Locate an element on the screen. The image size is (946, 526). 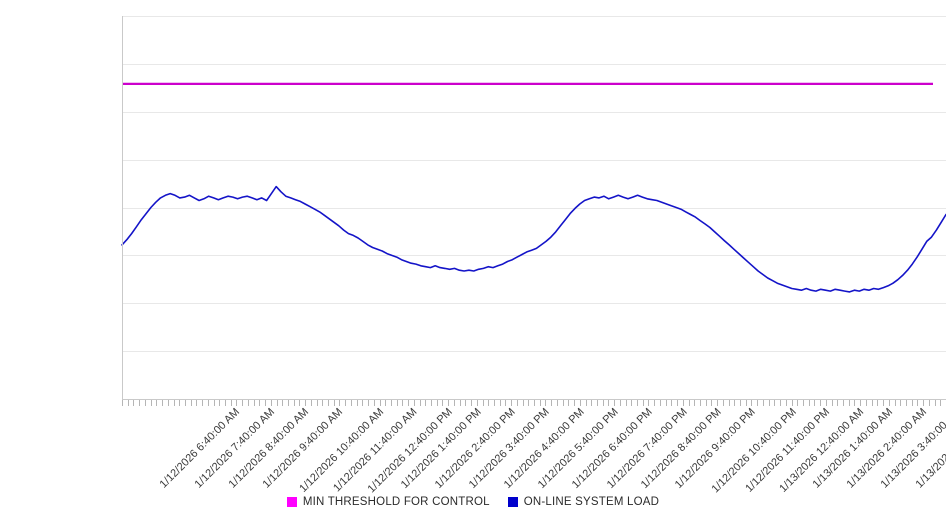
x-axis-tick-marks is located at coordinates (534, 403).